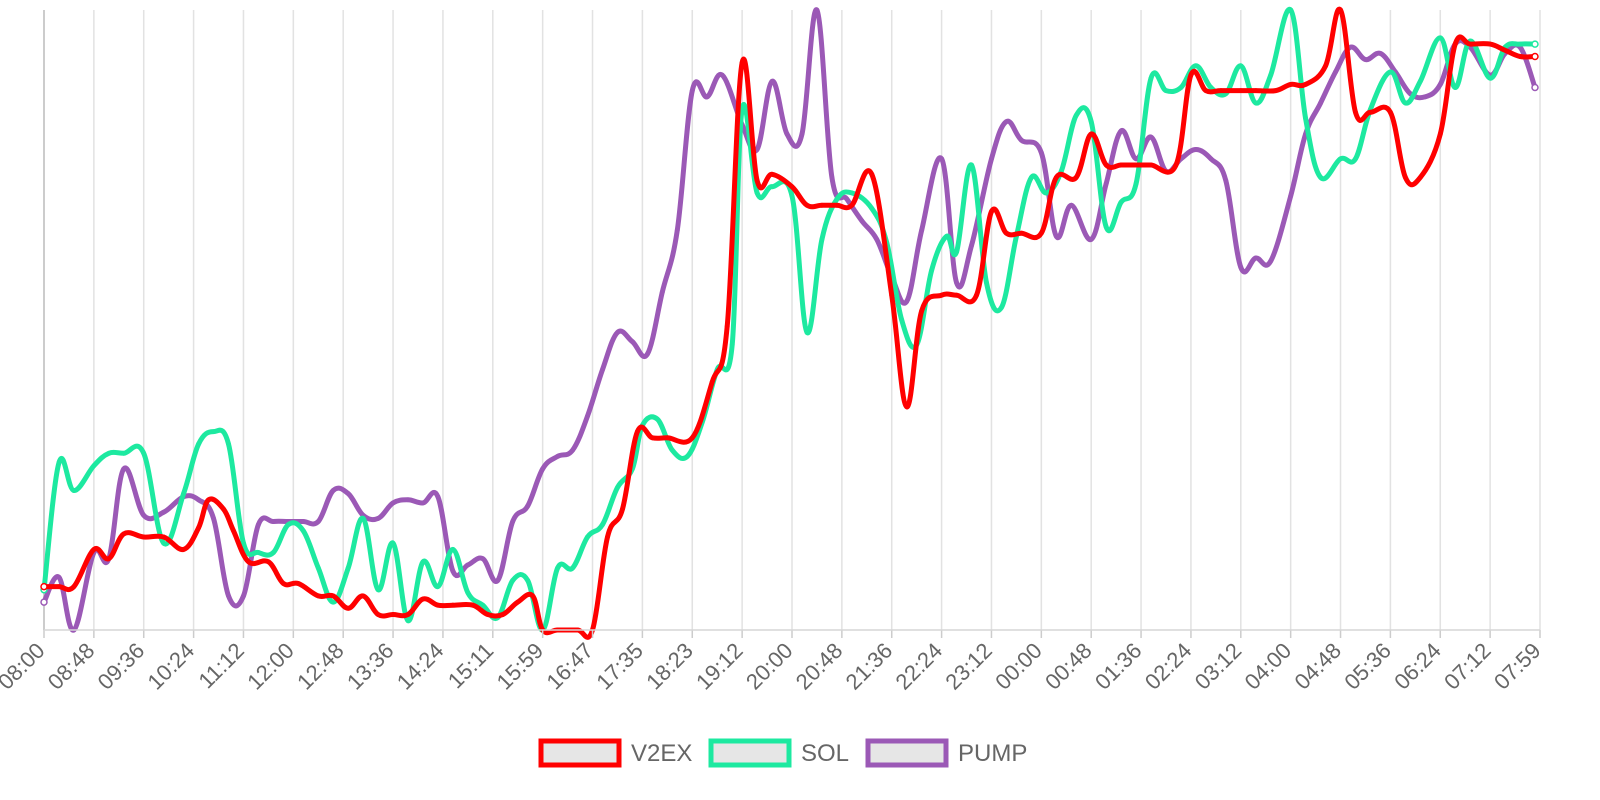  I want to click on legend-item-v2ex: V2EX, so click(615, 753).